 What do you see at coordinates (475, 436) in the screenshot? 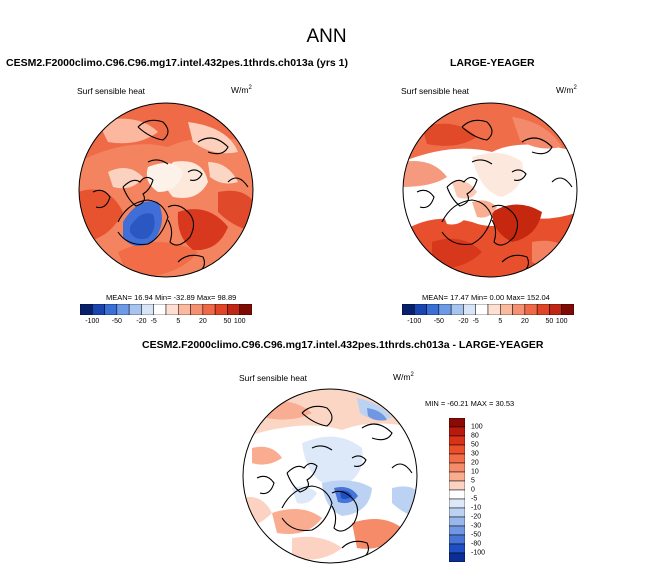
I see `colorbar-tick-label: 80` at bounding box center [475, 436].